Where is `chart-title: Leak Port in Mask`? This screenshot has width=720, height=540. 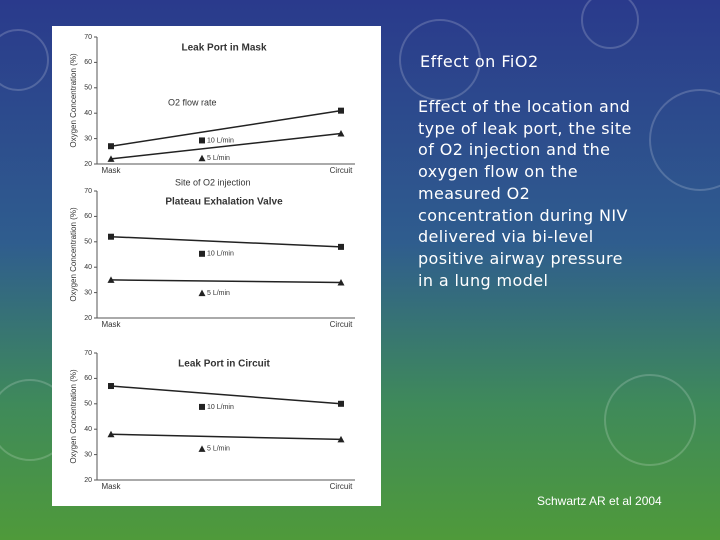 chart-title: Leak Port in Mask is located at coordinates (223, 48).